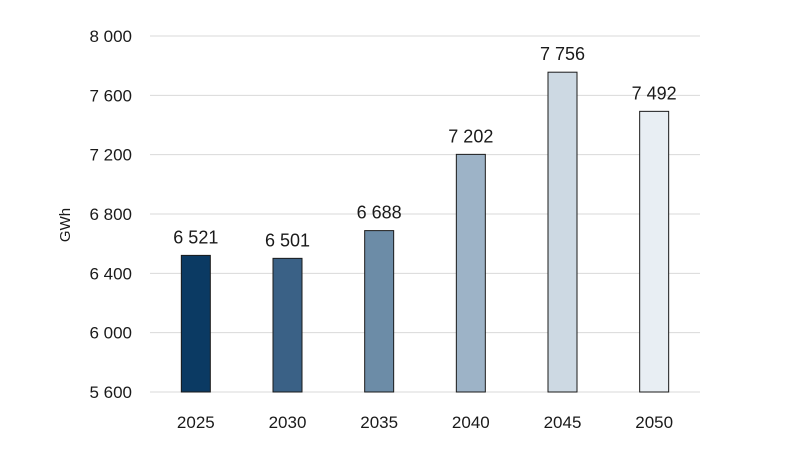 Image resolution: width=799 pixels, height=450 pixels. What do you see at coordinates (110, 36) in the screenshot?
I see `y-tick-label: 8 000` at bounding box center [110, 36].